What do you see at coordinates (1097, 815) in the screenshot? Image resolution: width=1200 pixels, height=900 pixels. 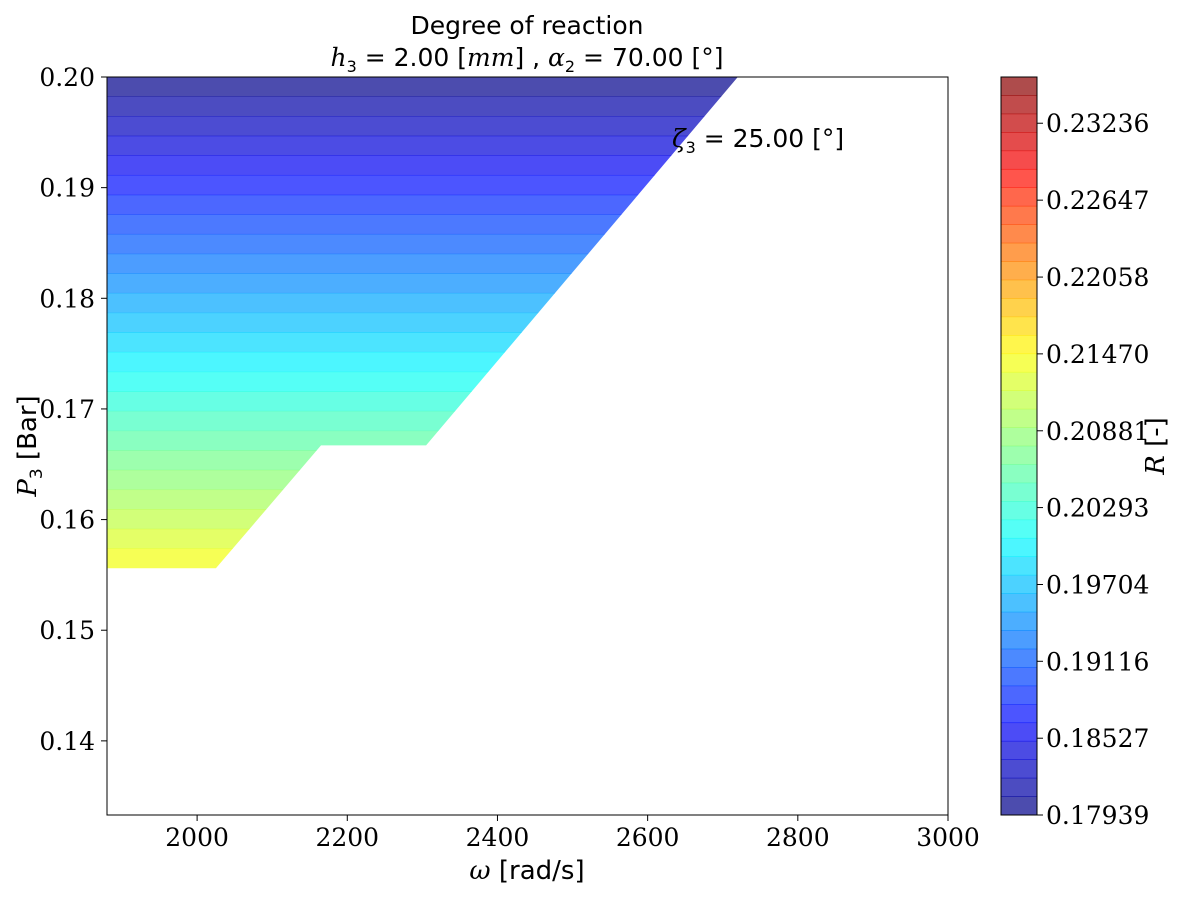 I see `colorbar-tick-label: 0.17939` at bounding box center [1097, 815].